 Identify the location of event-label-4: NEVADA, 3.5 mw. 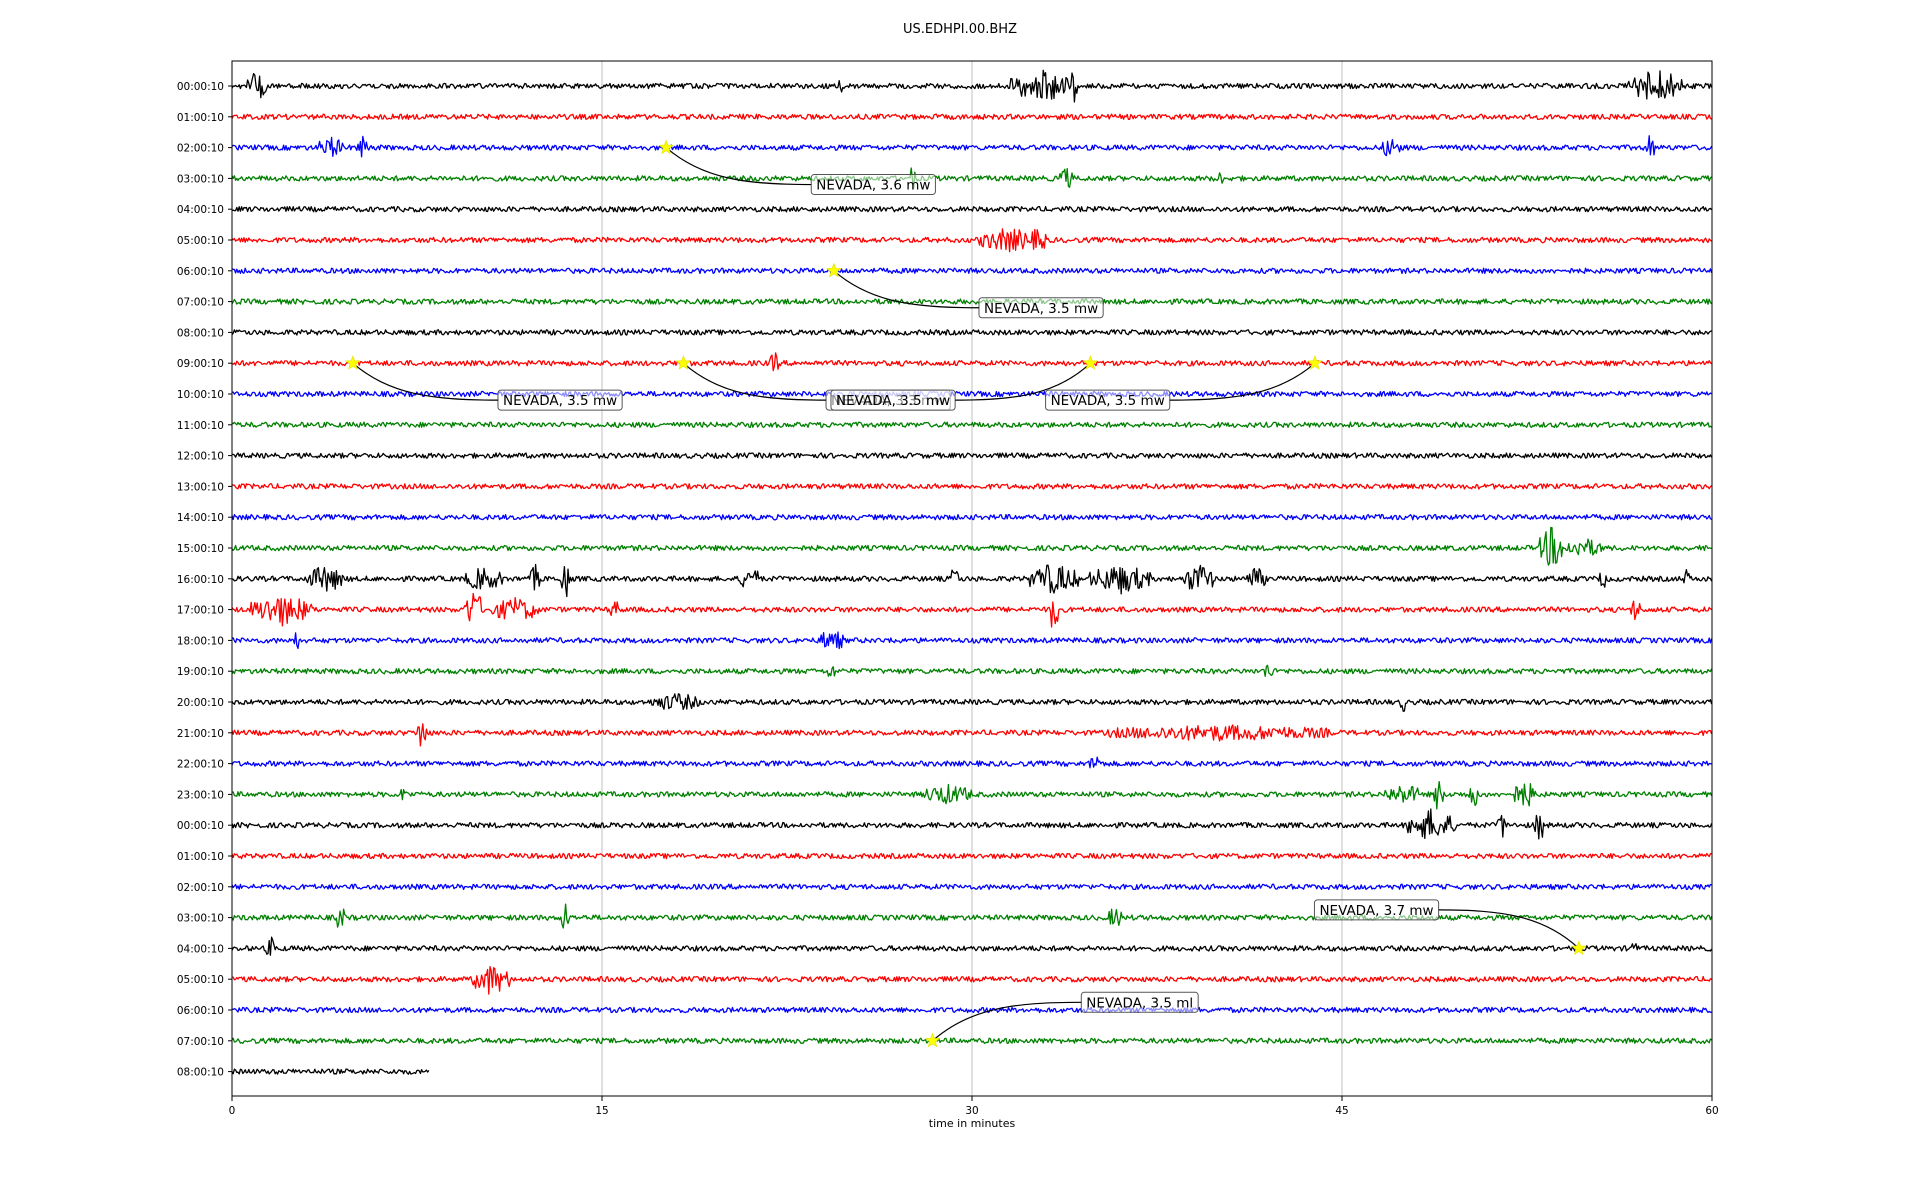
(893, 401).